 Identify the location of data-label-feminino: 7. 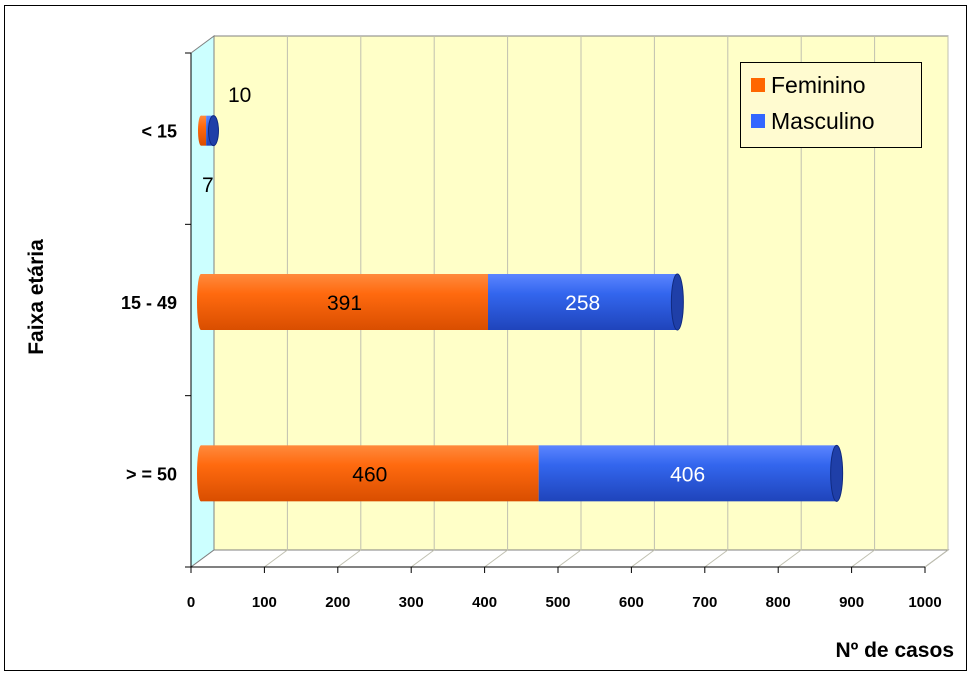
(208, 185).